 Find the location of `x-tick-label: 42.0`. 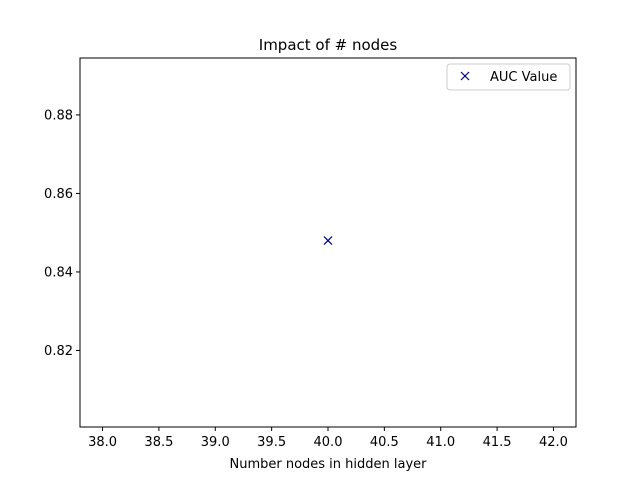

x-tick-label: 42.0 is located at coordinates (553, 442).